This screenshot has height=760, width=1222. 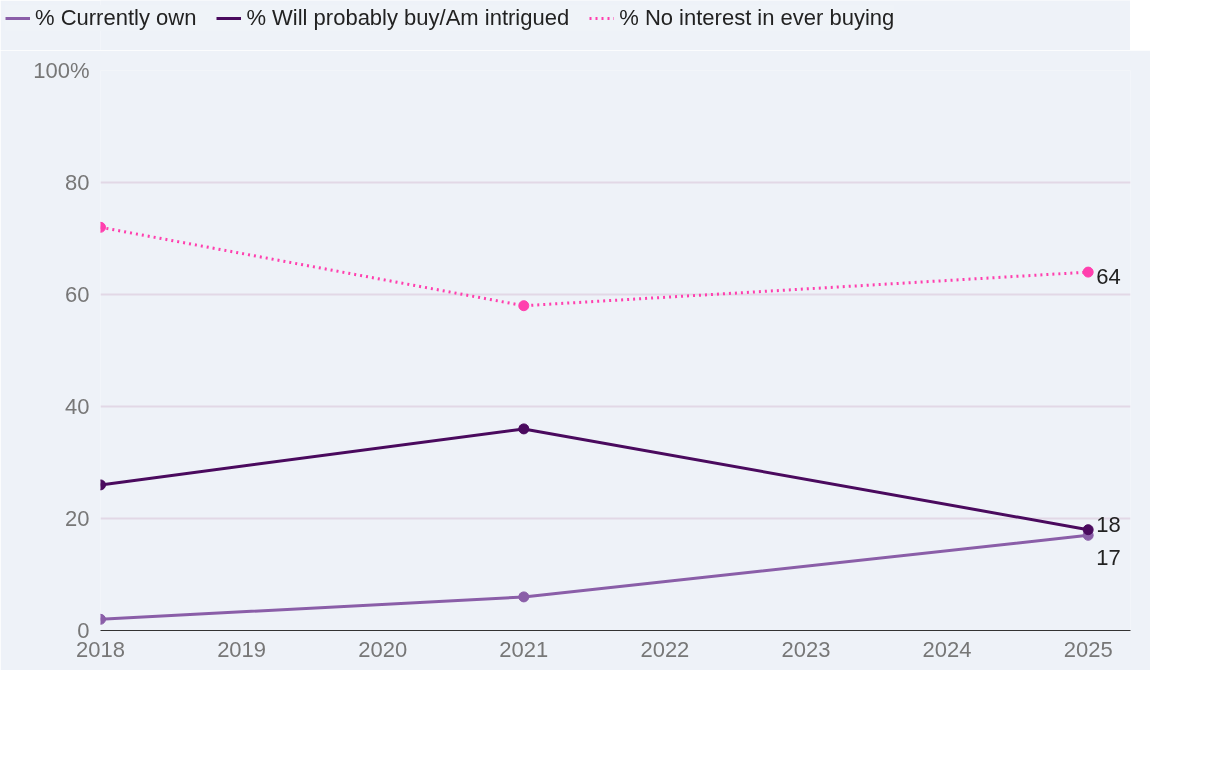 What do you see at coordinates (408, 18) in the screenshot?
I see `legend-label: % Will probably buy/Am intrigued` at bounding box center [408, 18].